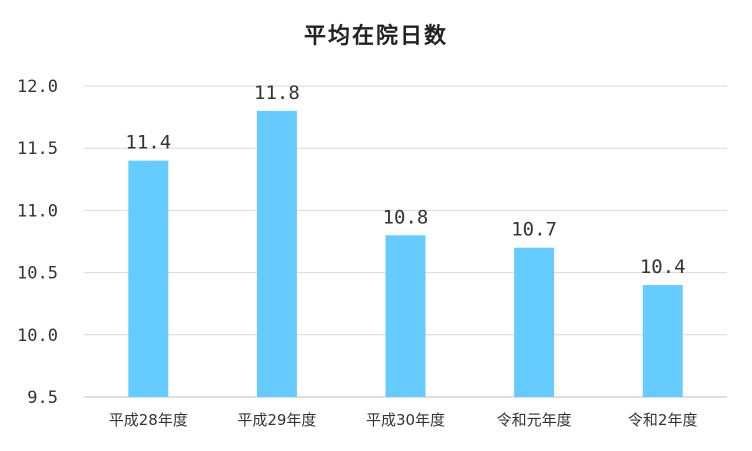  I want to click on y-tick-label: 10.0, so click(37, 336).